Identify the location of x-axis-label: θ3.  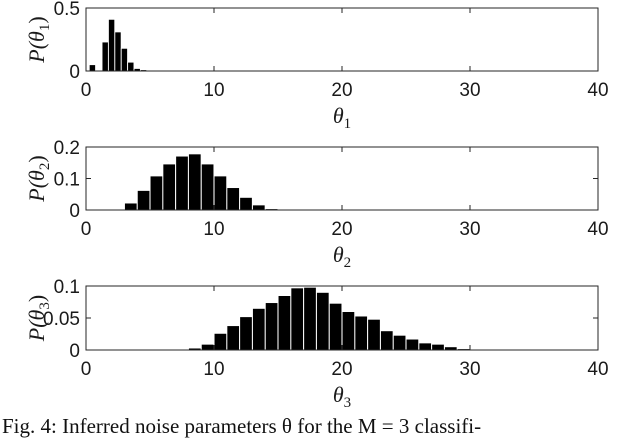
(342, 396).